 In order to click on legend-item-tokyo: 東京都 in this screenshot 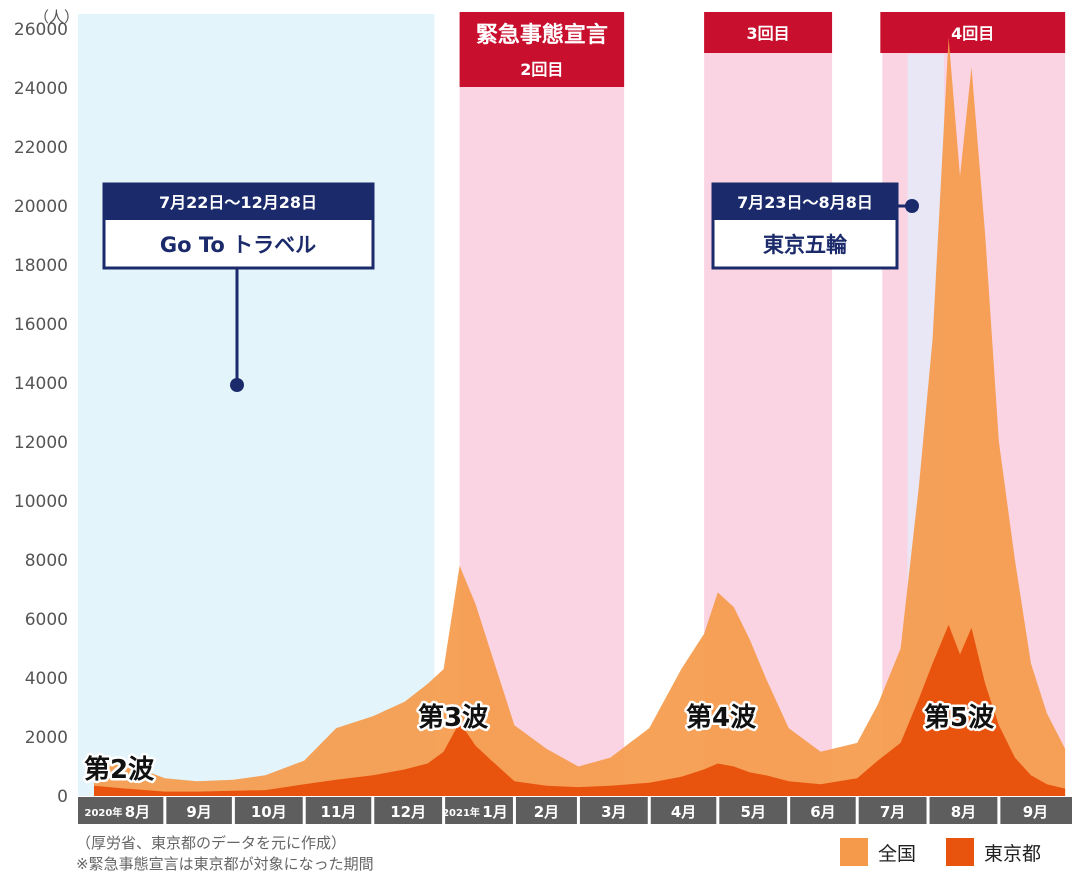, I will do `click(993, 852)`.